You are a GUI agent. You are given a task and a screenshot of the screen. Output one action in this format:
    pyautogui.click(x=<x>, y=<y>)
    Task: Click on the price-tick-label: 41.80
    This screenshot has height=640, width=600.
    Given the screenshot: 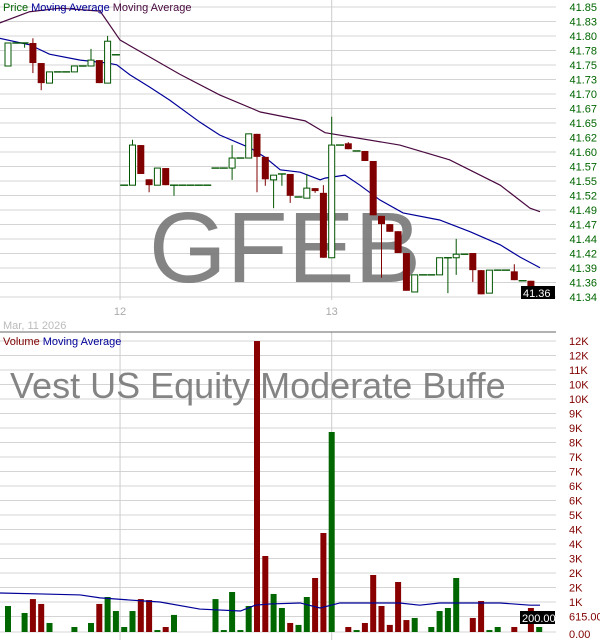 What is the action you would take?
    pyautogui.click(x=583, y=37)
    